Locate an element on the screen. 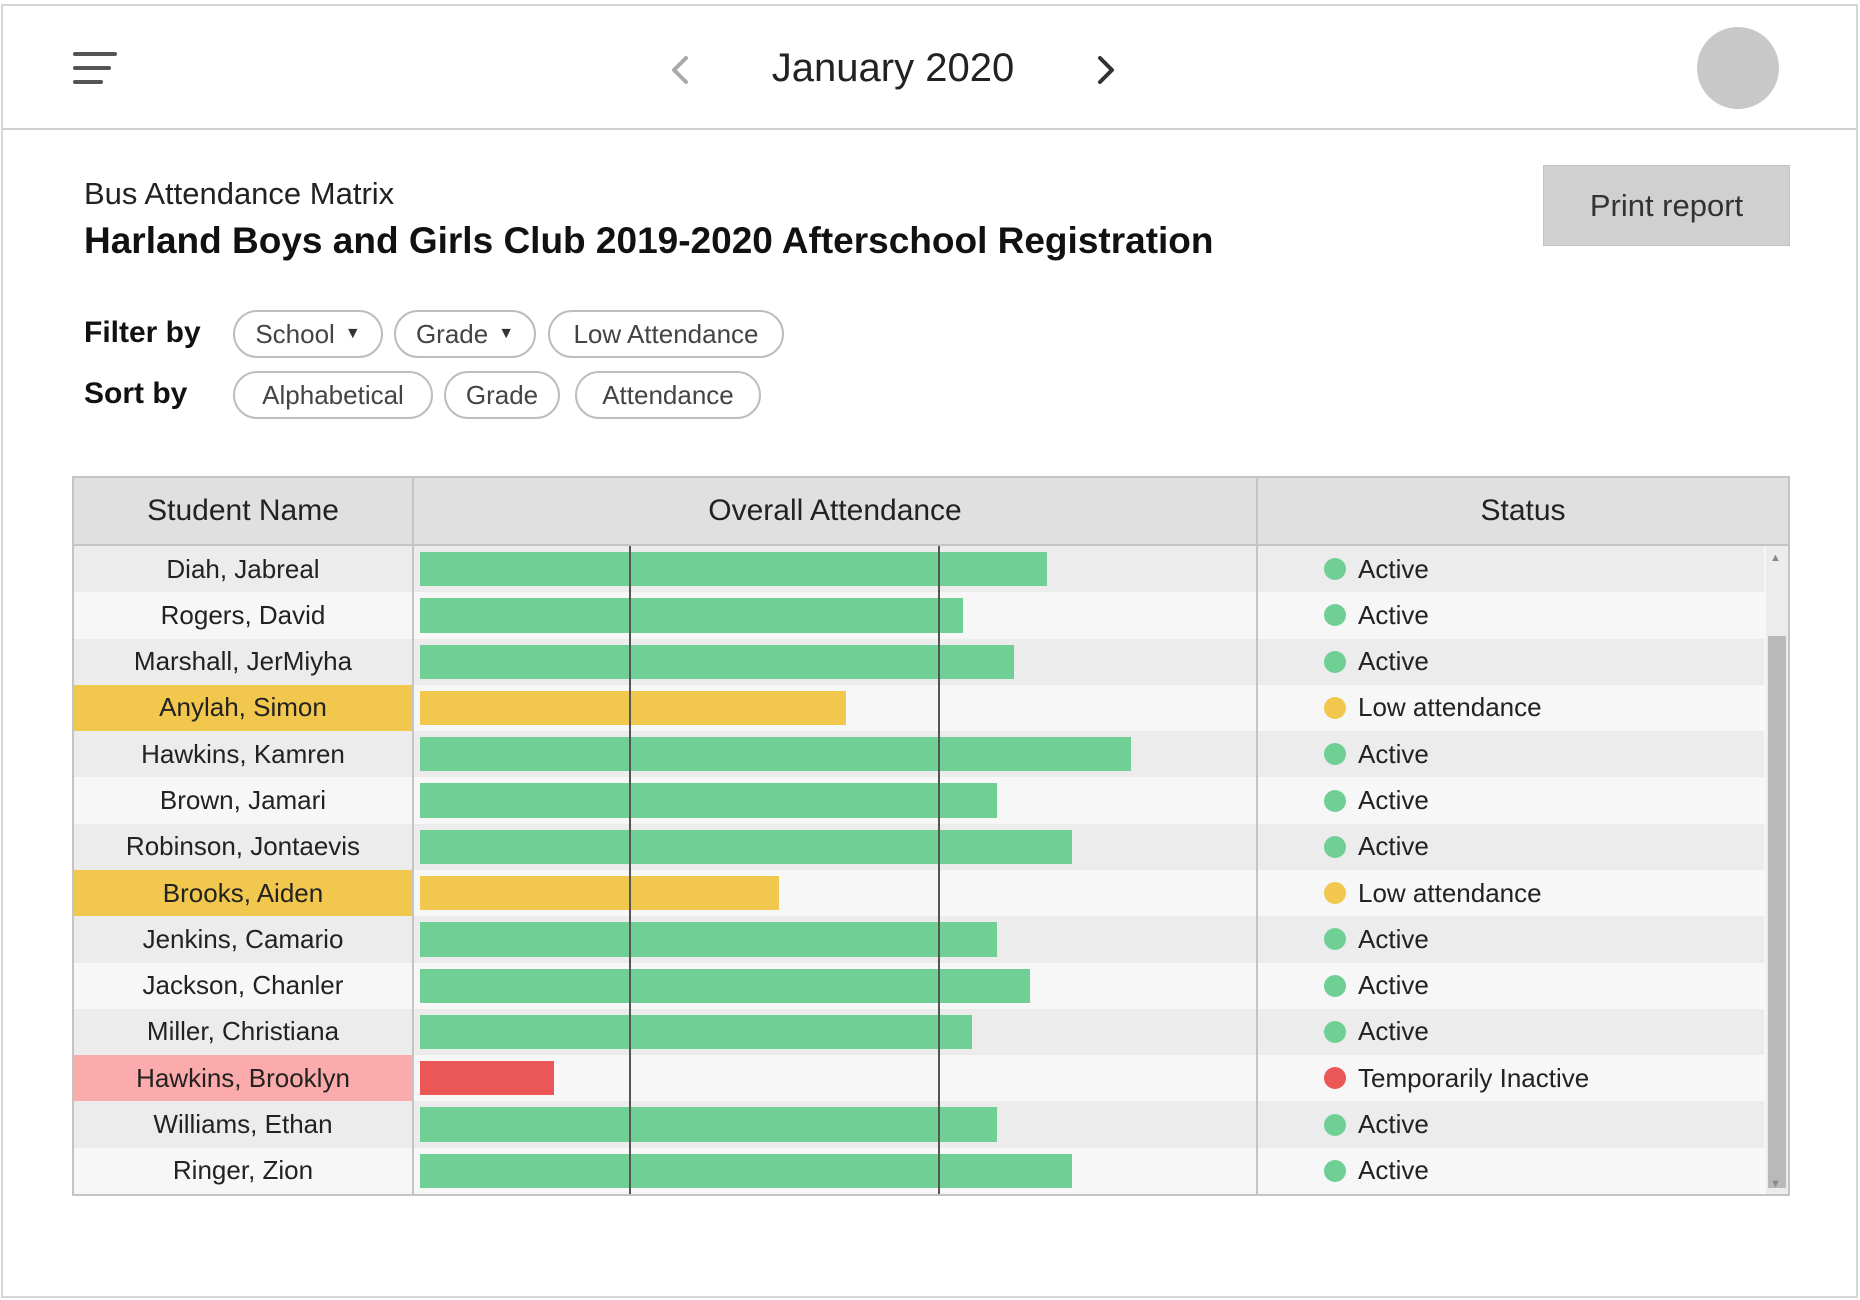 This screenshot has height=1300, width=1860. column-divider is located at coordinates (1257, 836).